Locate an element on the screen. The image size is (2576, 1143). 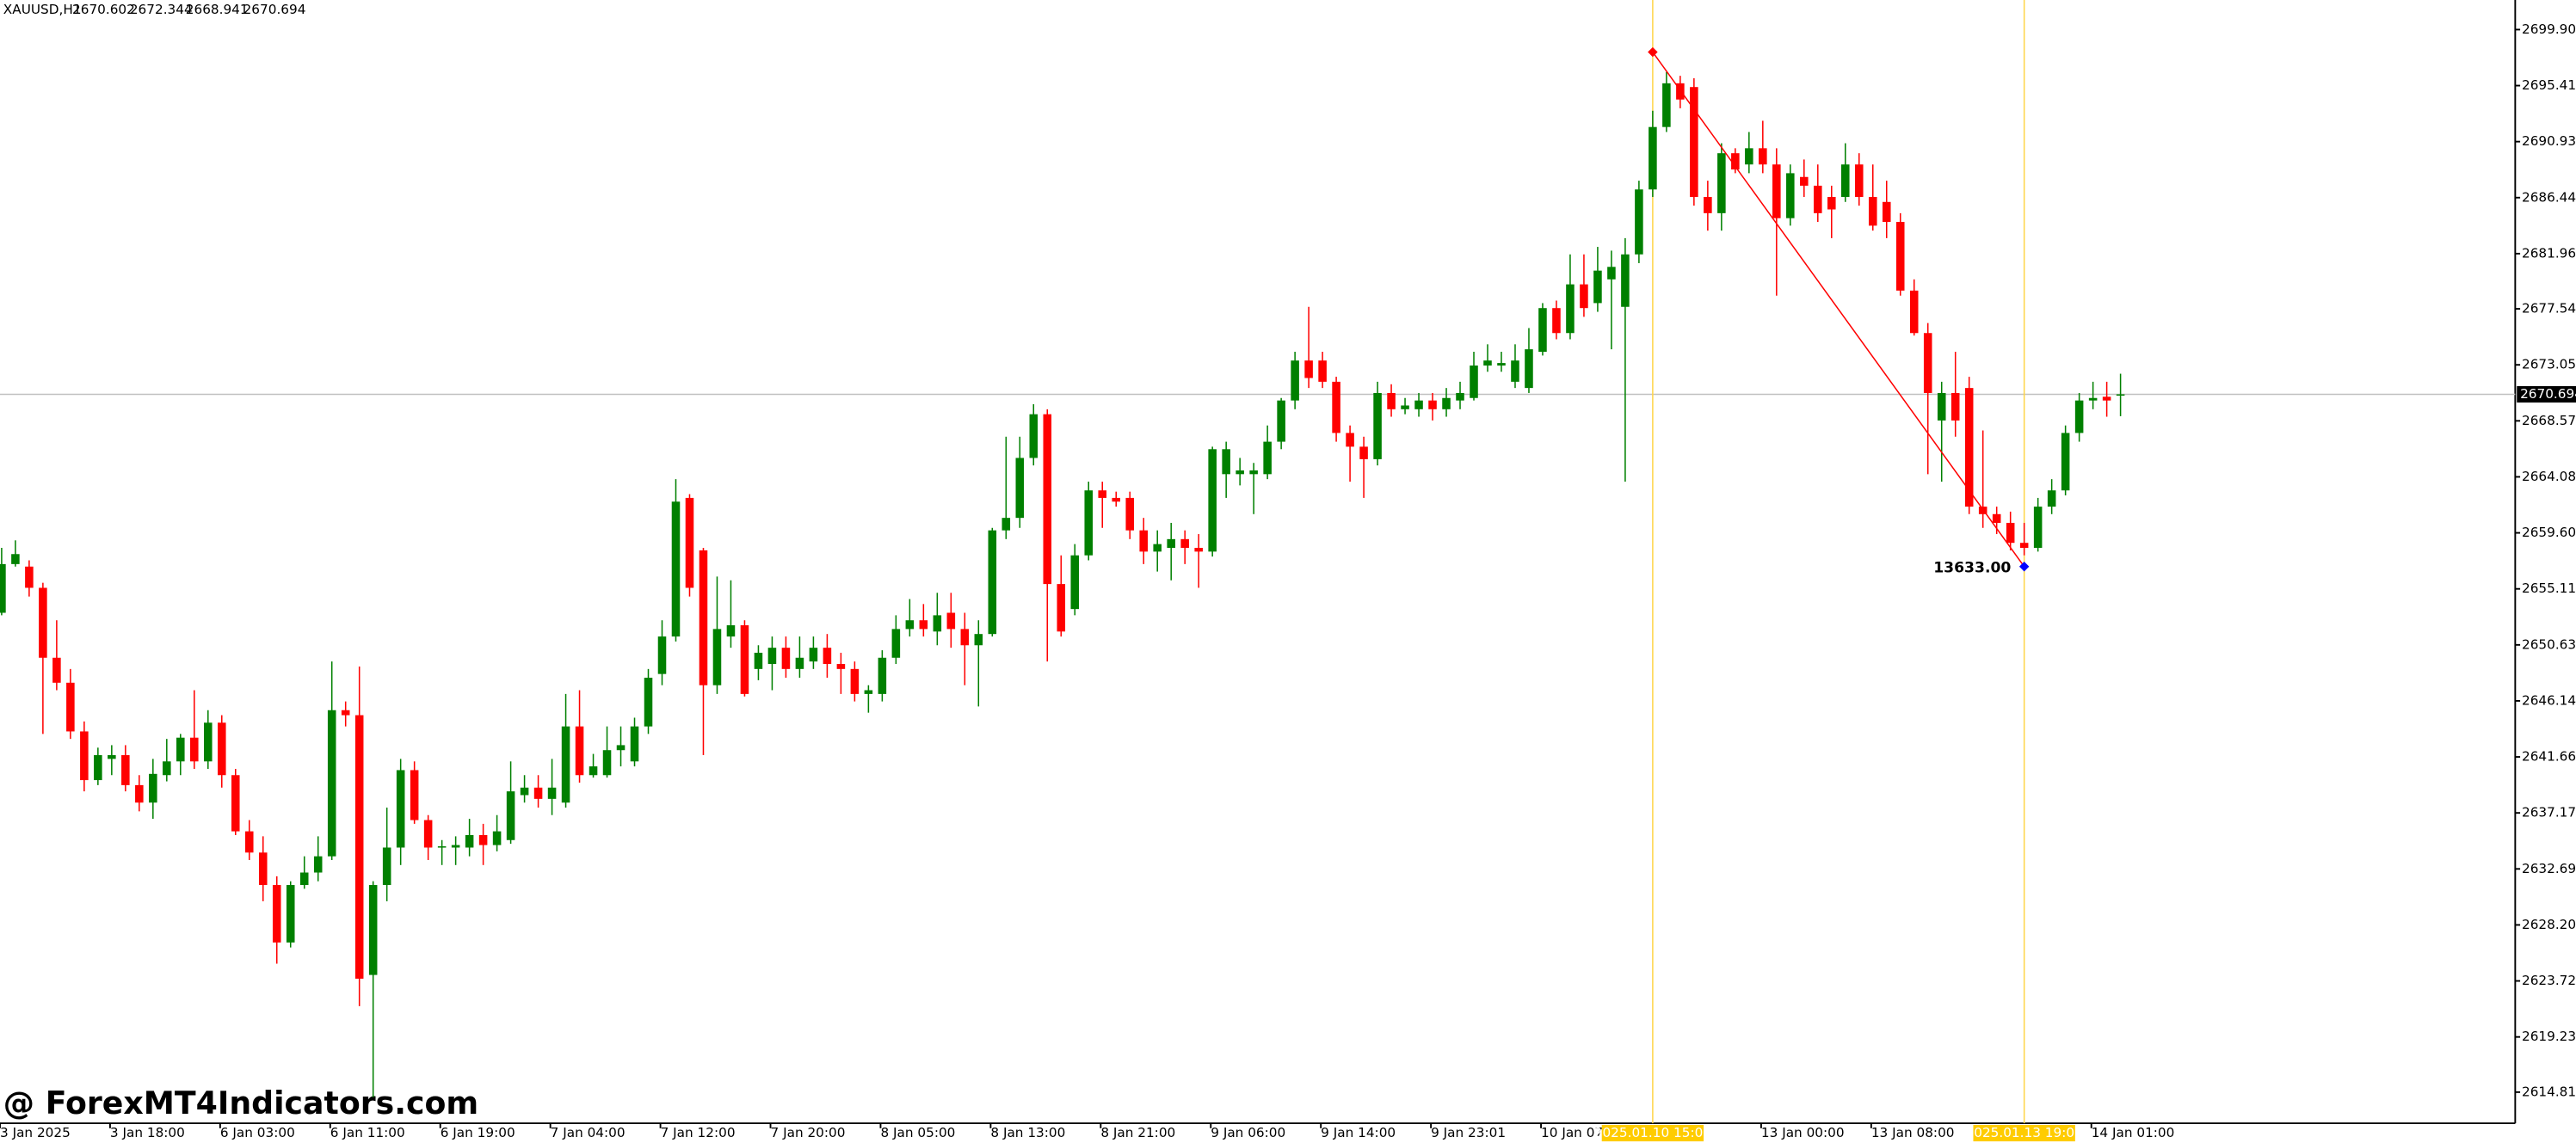
trendline is located at coordinates (1838, 310).